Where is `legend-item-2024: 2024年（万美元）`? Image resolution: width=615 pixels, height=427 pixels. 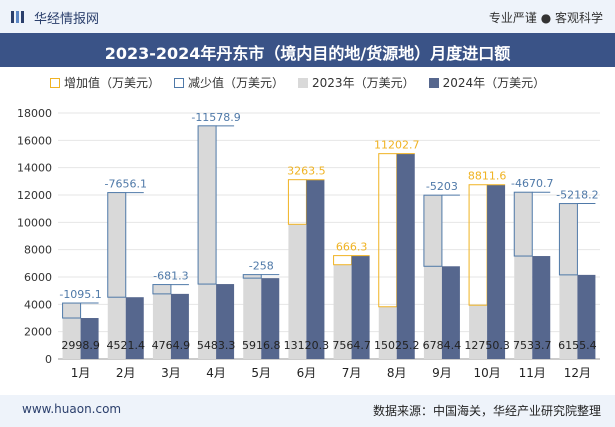 legend-item-2024: 2024年（万美元） is located at coordinates (487, 82).